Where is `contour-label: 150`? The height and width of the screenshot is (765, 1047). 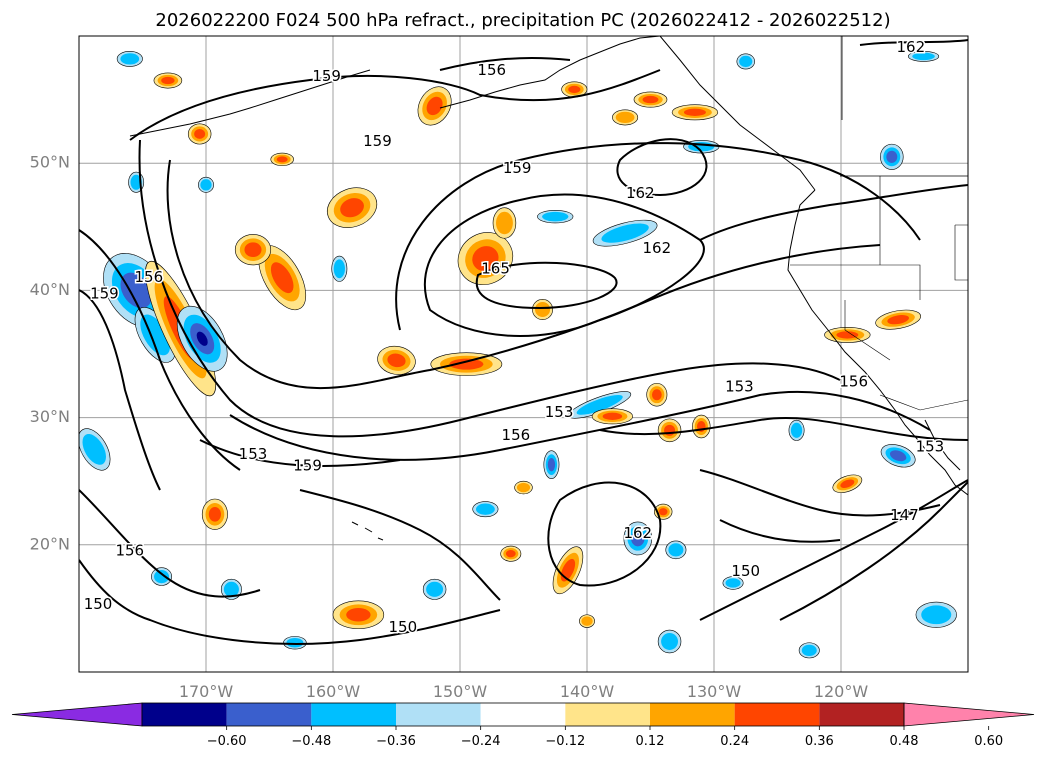 contour-label: 150 is located at coordinates (745, 571).